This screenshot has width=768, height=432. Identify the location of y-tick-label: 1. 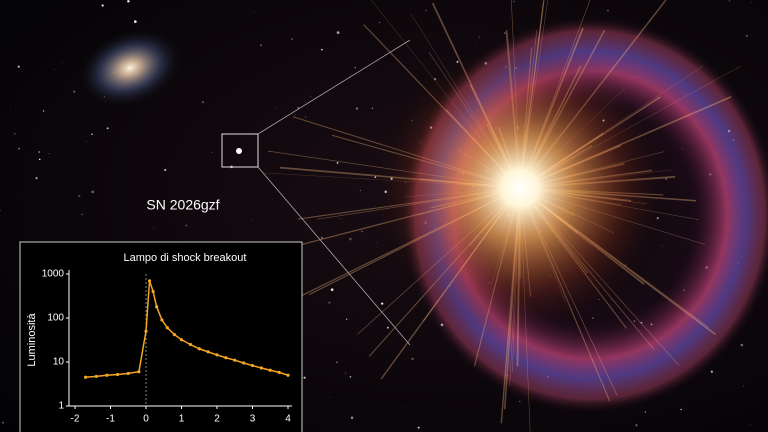
(61, 406).